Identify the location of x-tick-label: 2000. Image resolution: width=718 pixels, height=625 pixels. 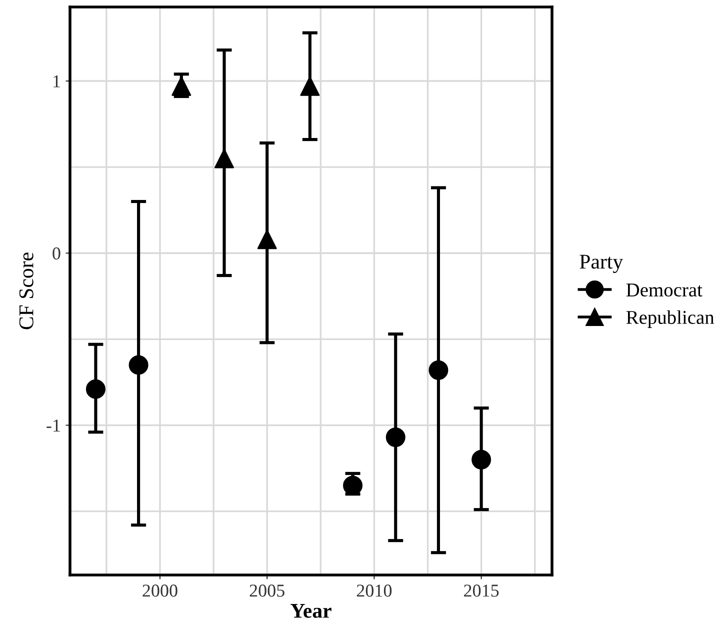
(160, 590).